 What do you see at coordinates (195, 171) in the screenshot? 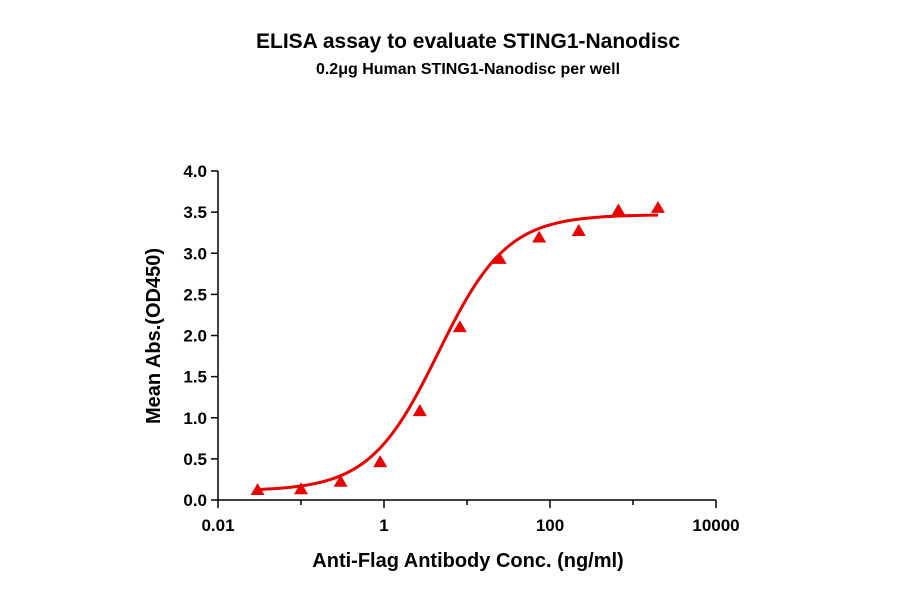
I see `y-tick-label: 4.0` at bounding box center [195, 171].